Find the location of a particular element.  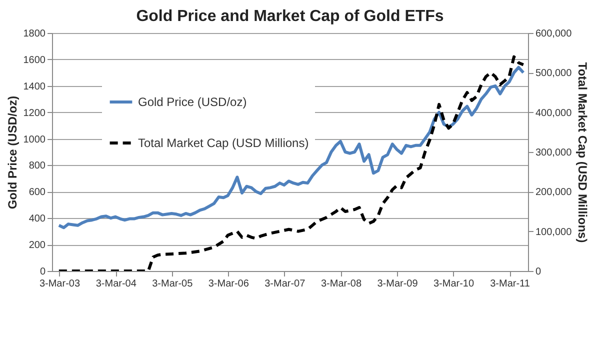

y2-tick-label: 0 is located at coordinates (539, 272).